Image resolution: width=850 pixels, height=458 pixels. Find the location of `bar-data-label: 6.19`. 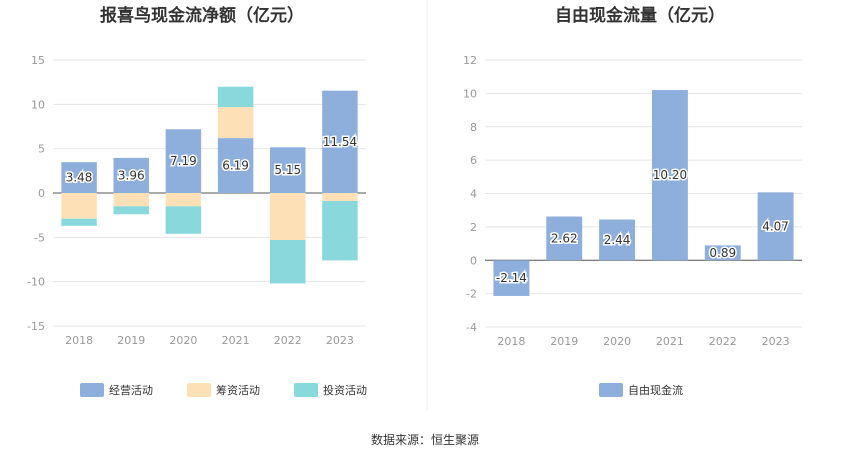

bar-data-label: 6.19 is located at coordinates (235, 166).